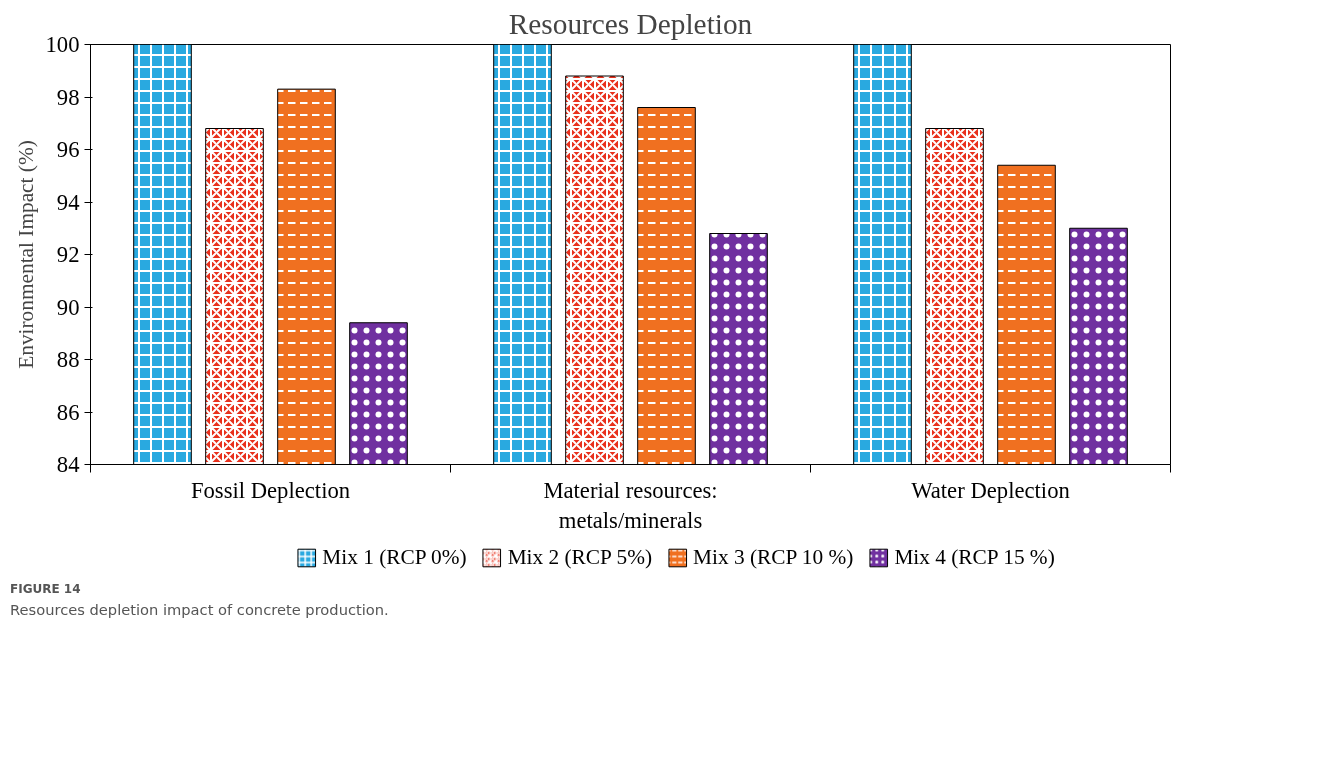 This screenshot has width=1320, height=782. I want to click on y-tick-label: 86, so click(68, 412).